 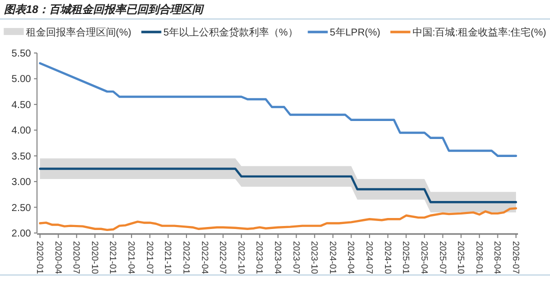 I want to click on x-tick-label: 2024-10, so click(x=387, y=257).